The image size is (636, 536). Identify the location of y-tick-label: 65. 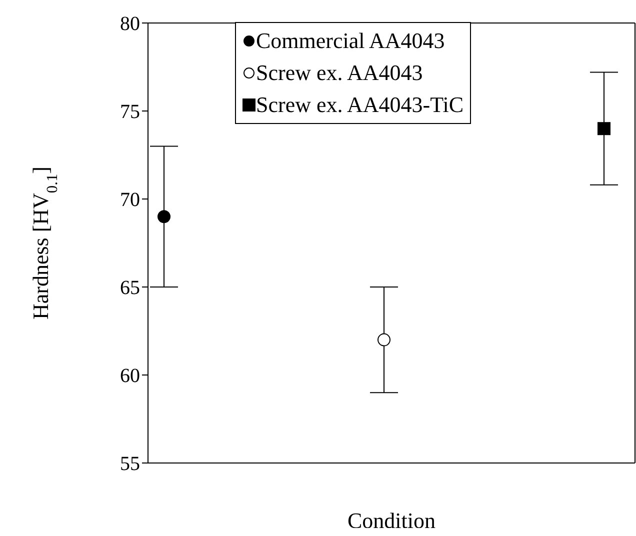
(130, 288).